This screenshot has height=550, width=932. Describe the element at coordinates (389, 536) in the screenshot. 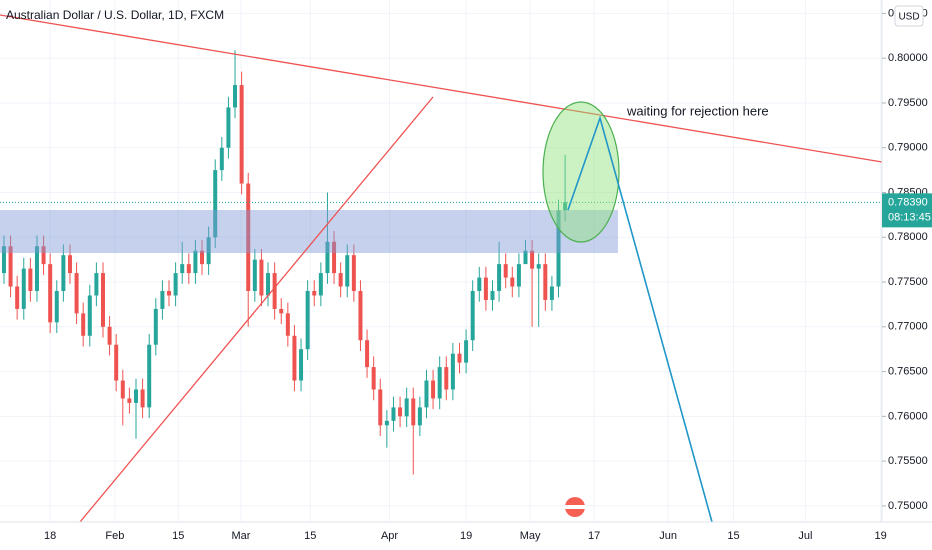

I see `x-tick-label: Apr` at that location.